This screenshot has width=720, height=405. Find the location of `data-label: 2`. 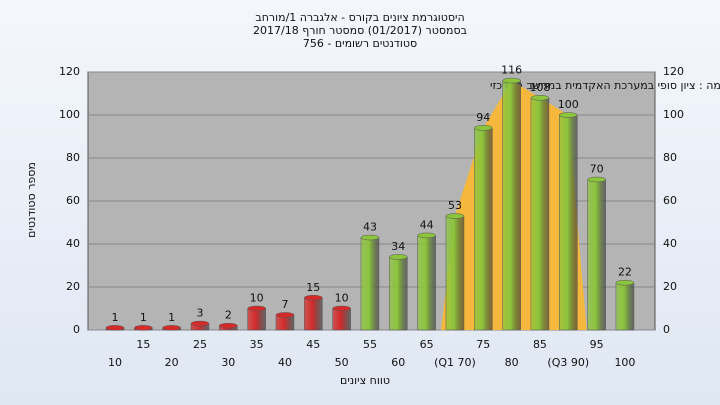

data-label: 2 is located at coordinates (228, 315).